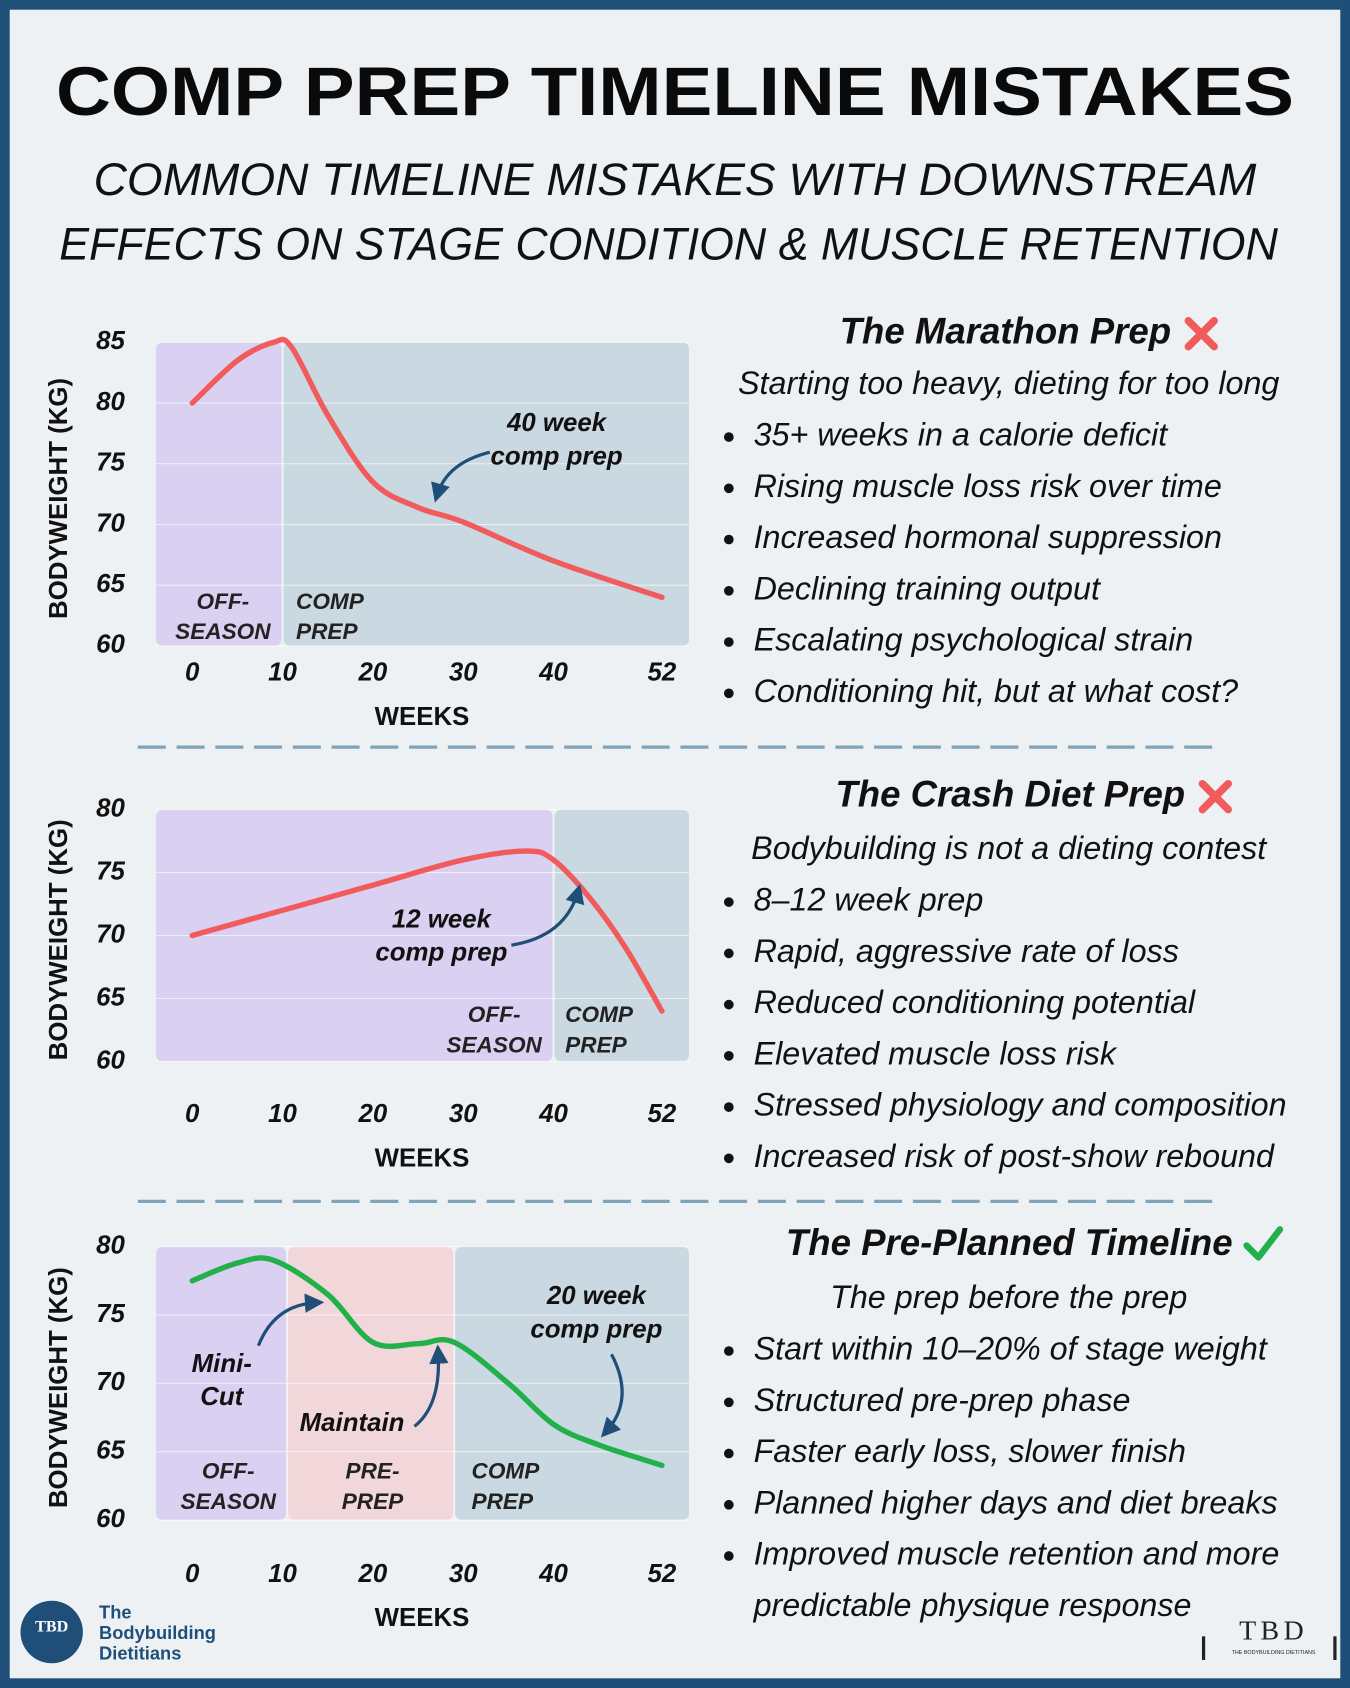 Image resolution: width=1350 pixels, height=1688 pixels. Describe the element at coordinates (988, 486) in the screenshot. I see `bullet-text: Rising muscle loss risk over time` at that location.